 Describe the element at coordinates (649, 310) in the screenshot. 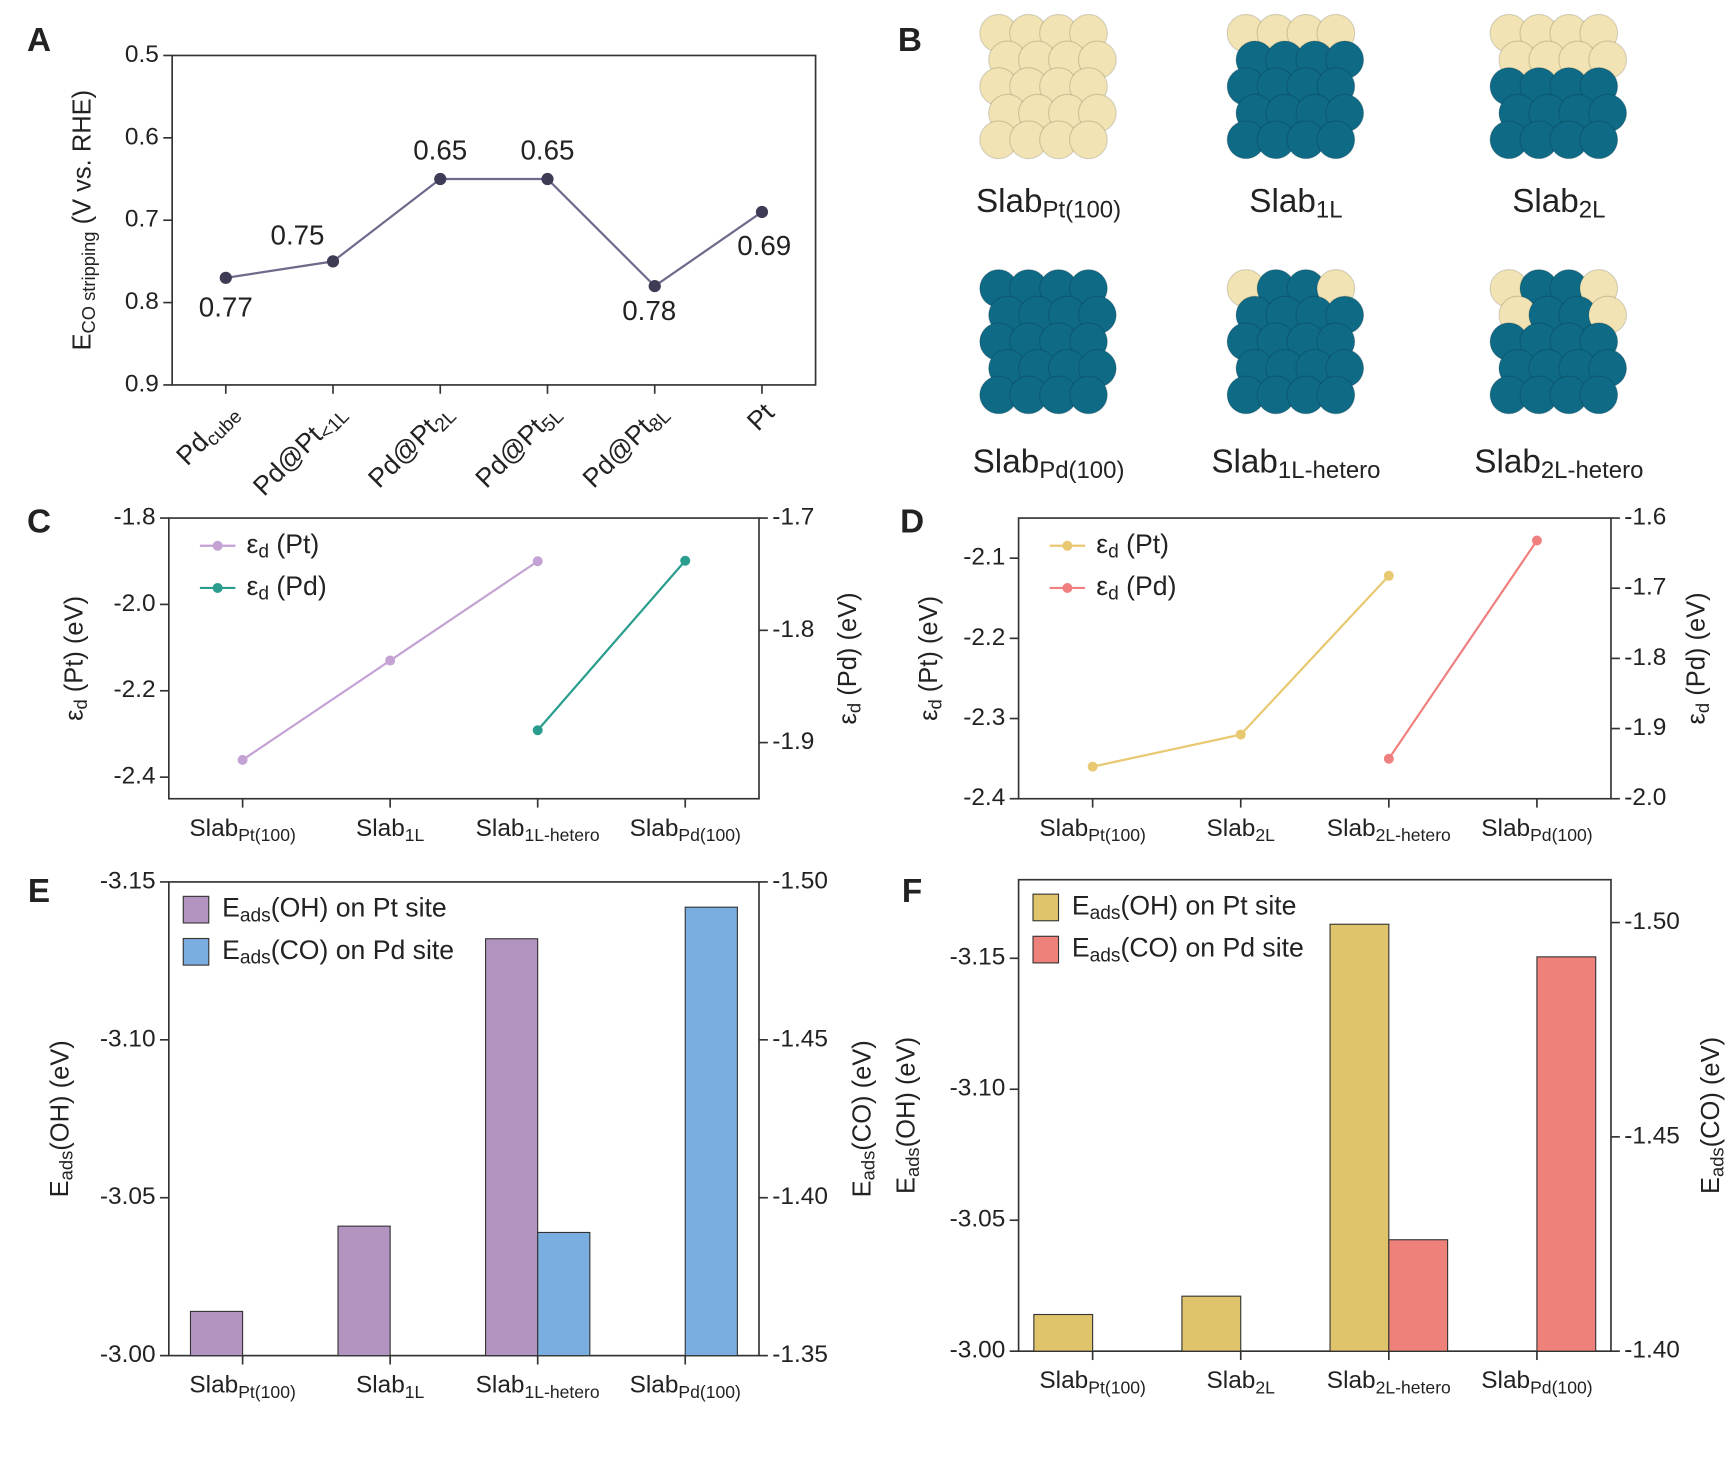

I see `data-label: 0.78` at that location.